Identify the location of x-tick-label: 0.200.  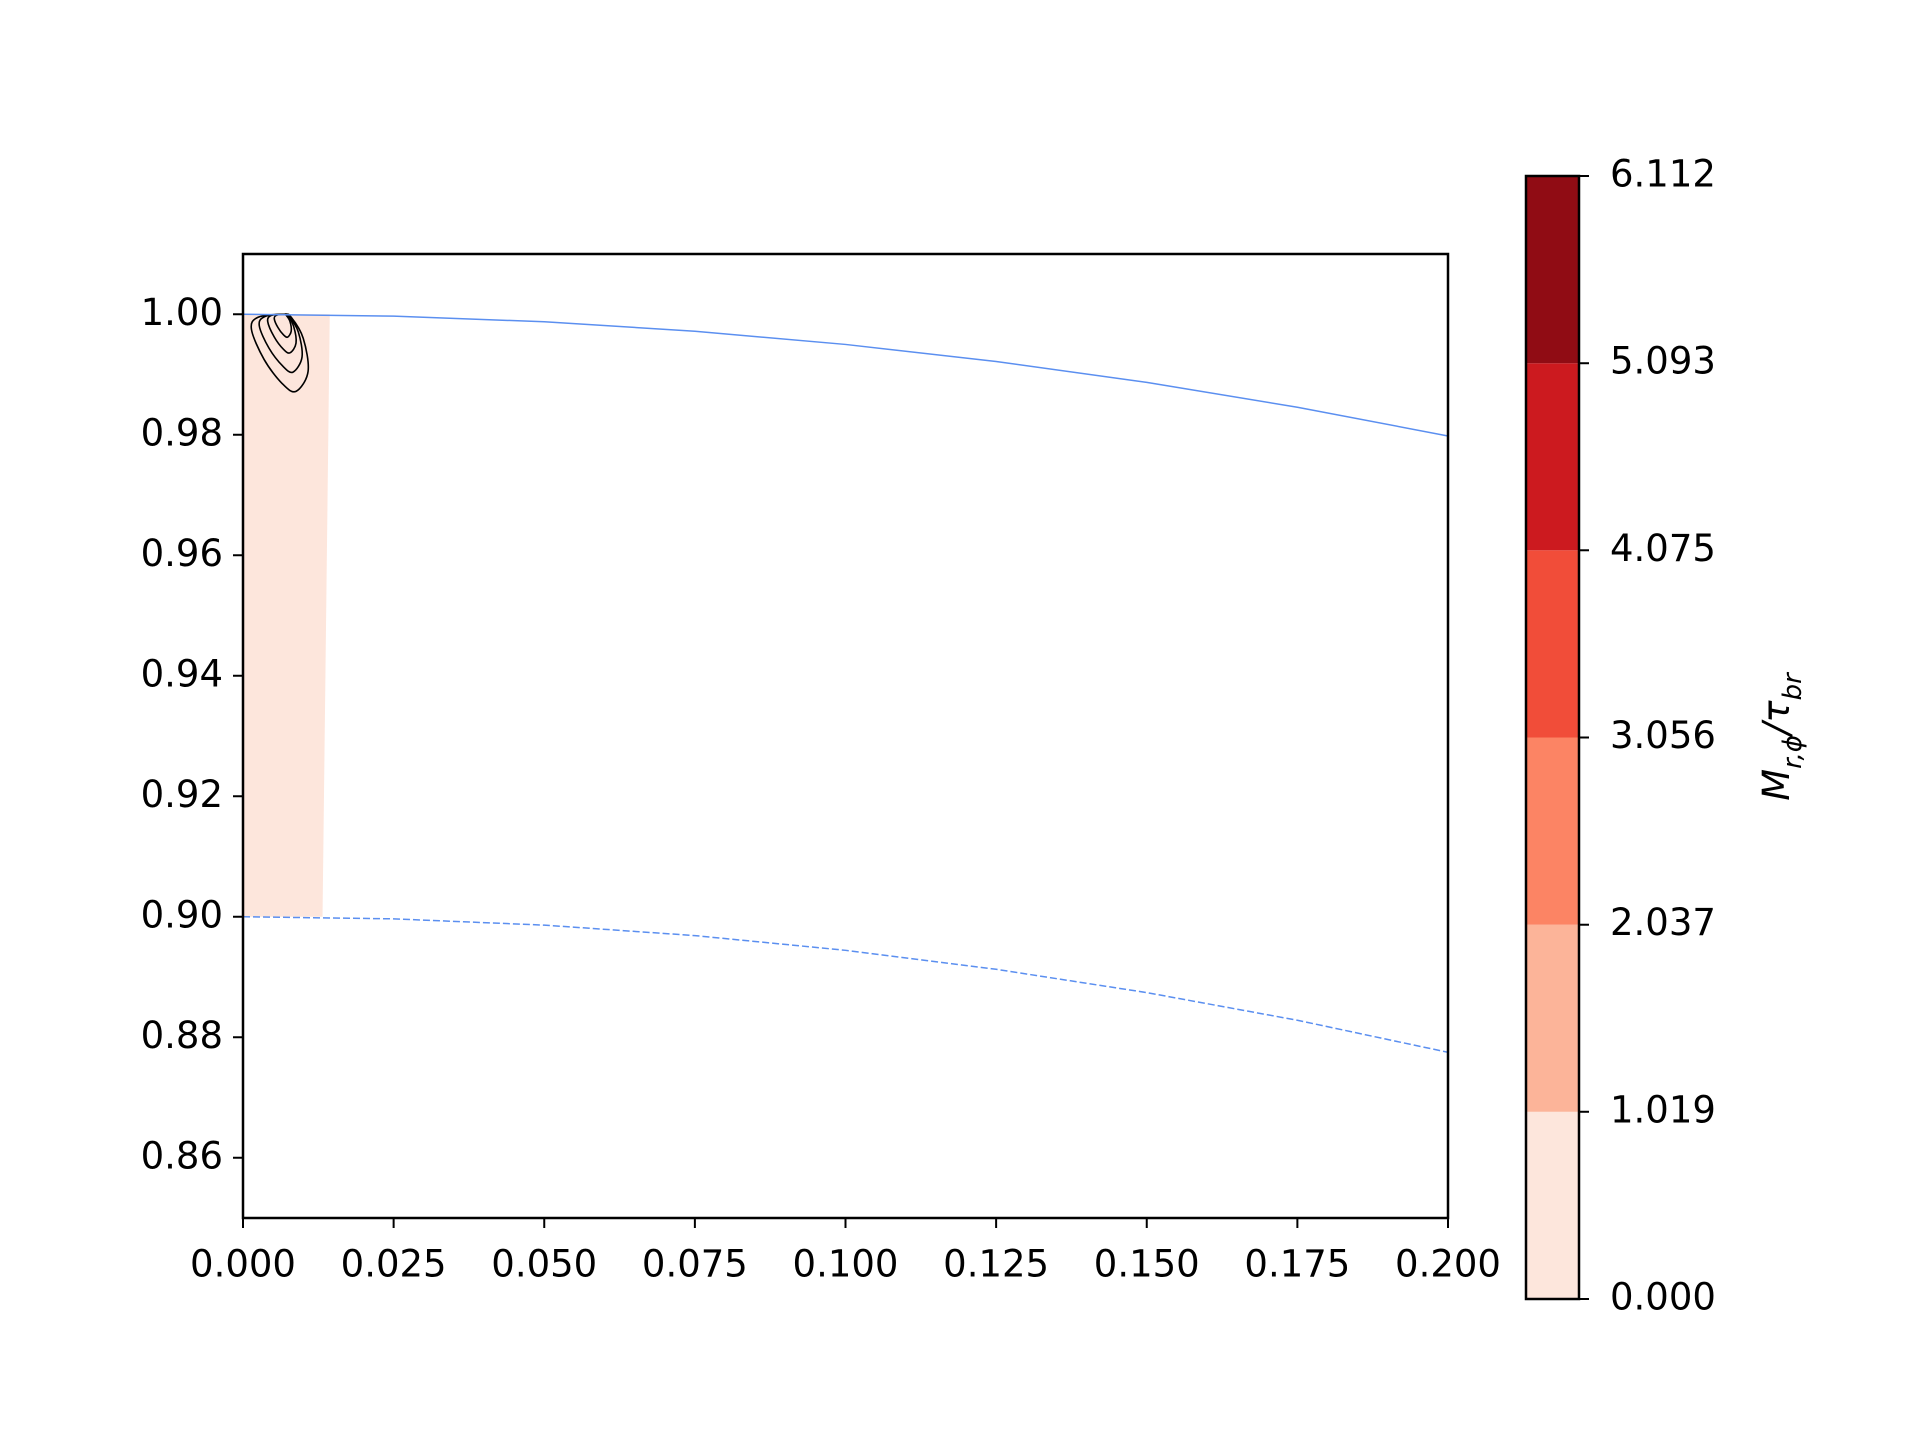
(1448, 1264).